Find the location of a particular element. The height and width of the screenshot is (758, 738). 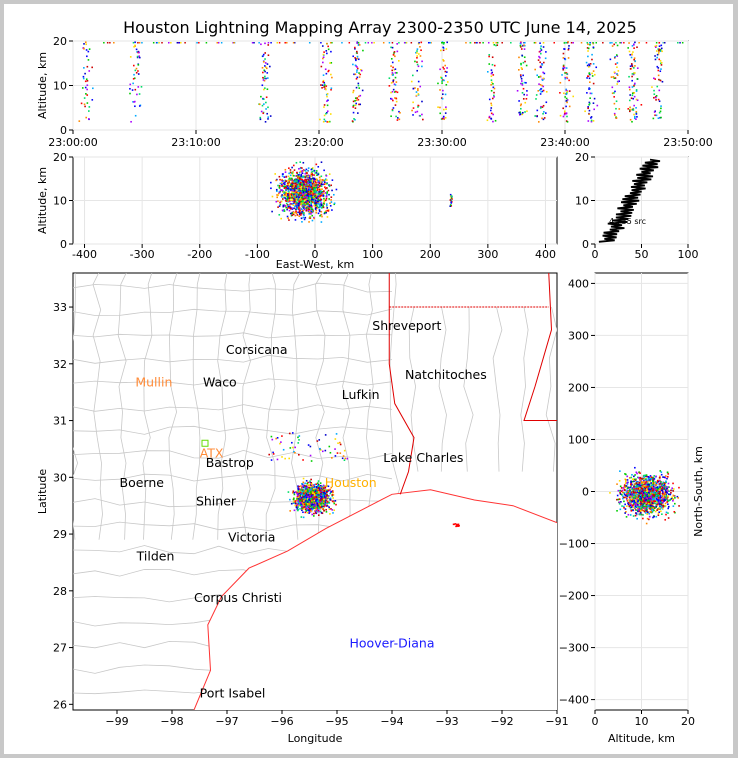

map-label: Mullin is located at coordinates (153, 382).